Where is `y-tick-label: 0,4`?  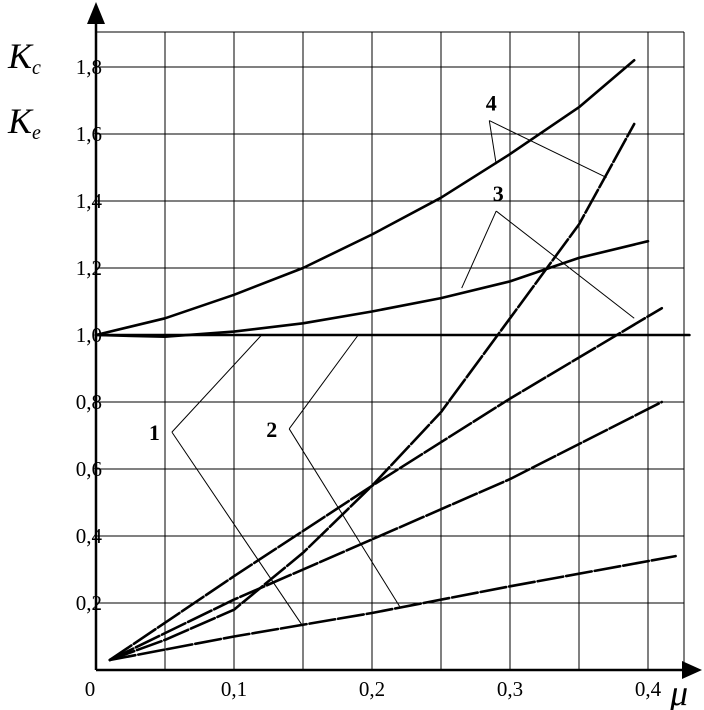 y-tick-label: 0,4 is located at coordinates (89, 536).